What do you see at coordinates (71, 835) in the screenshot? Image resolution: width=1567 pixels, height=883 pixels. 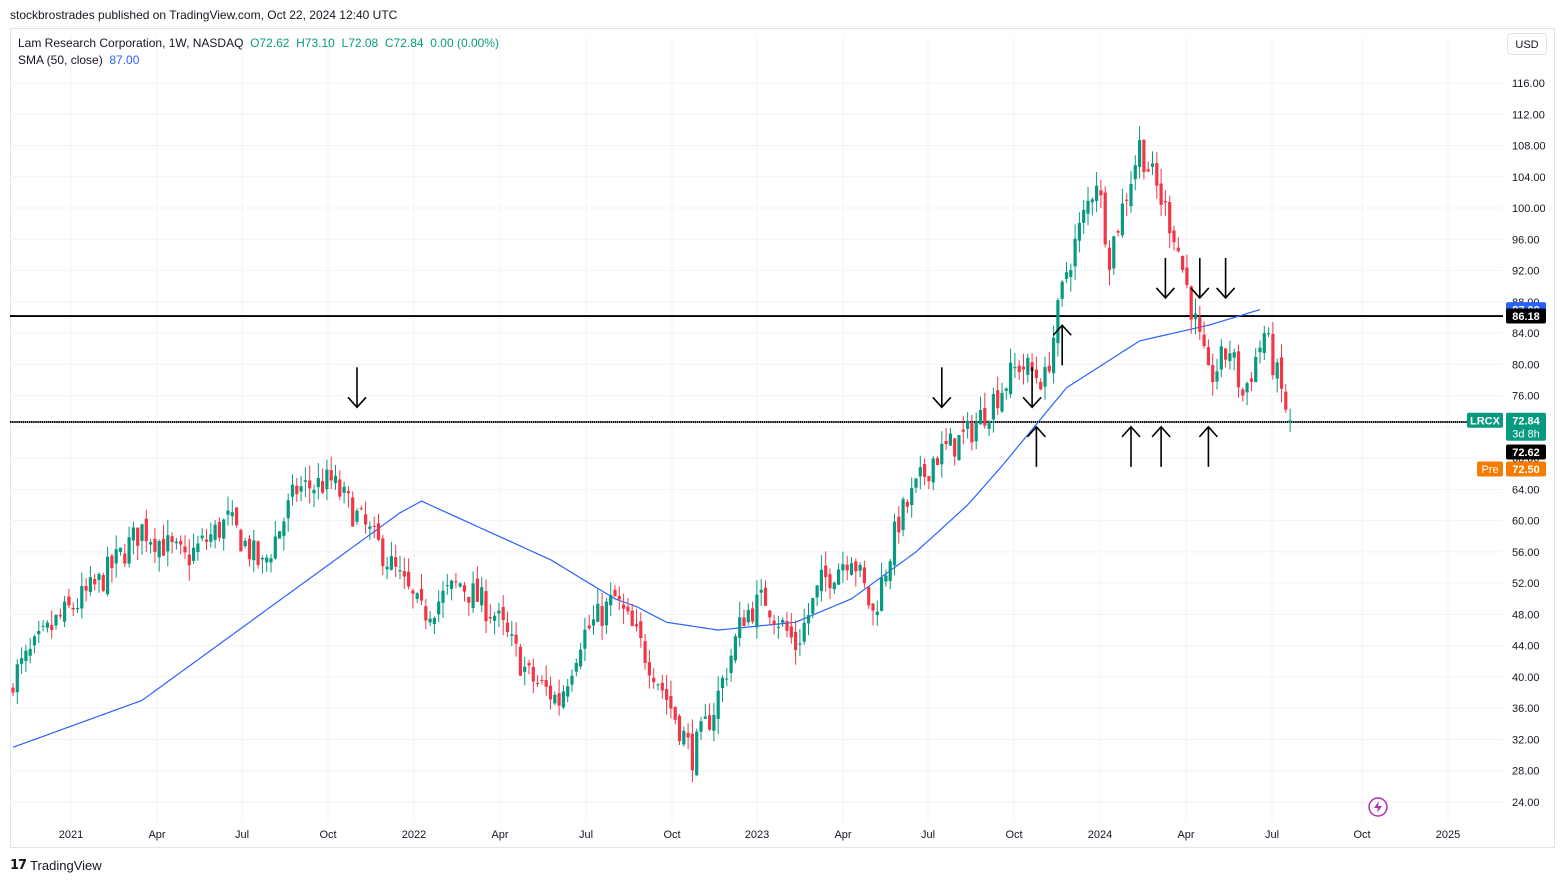 I see `x-tick-label: 2021` at bounding box center [71, 835].